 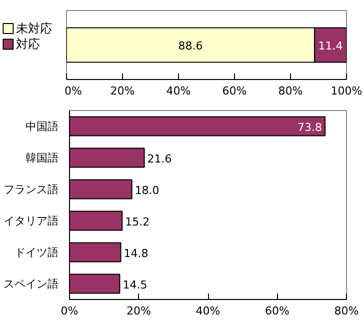 I want to click on text: 18.0, so click(x=147, y=190).